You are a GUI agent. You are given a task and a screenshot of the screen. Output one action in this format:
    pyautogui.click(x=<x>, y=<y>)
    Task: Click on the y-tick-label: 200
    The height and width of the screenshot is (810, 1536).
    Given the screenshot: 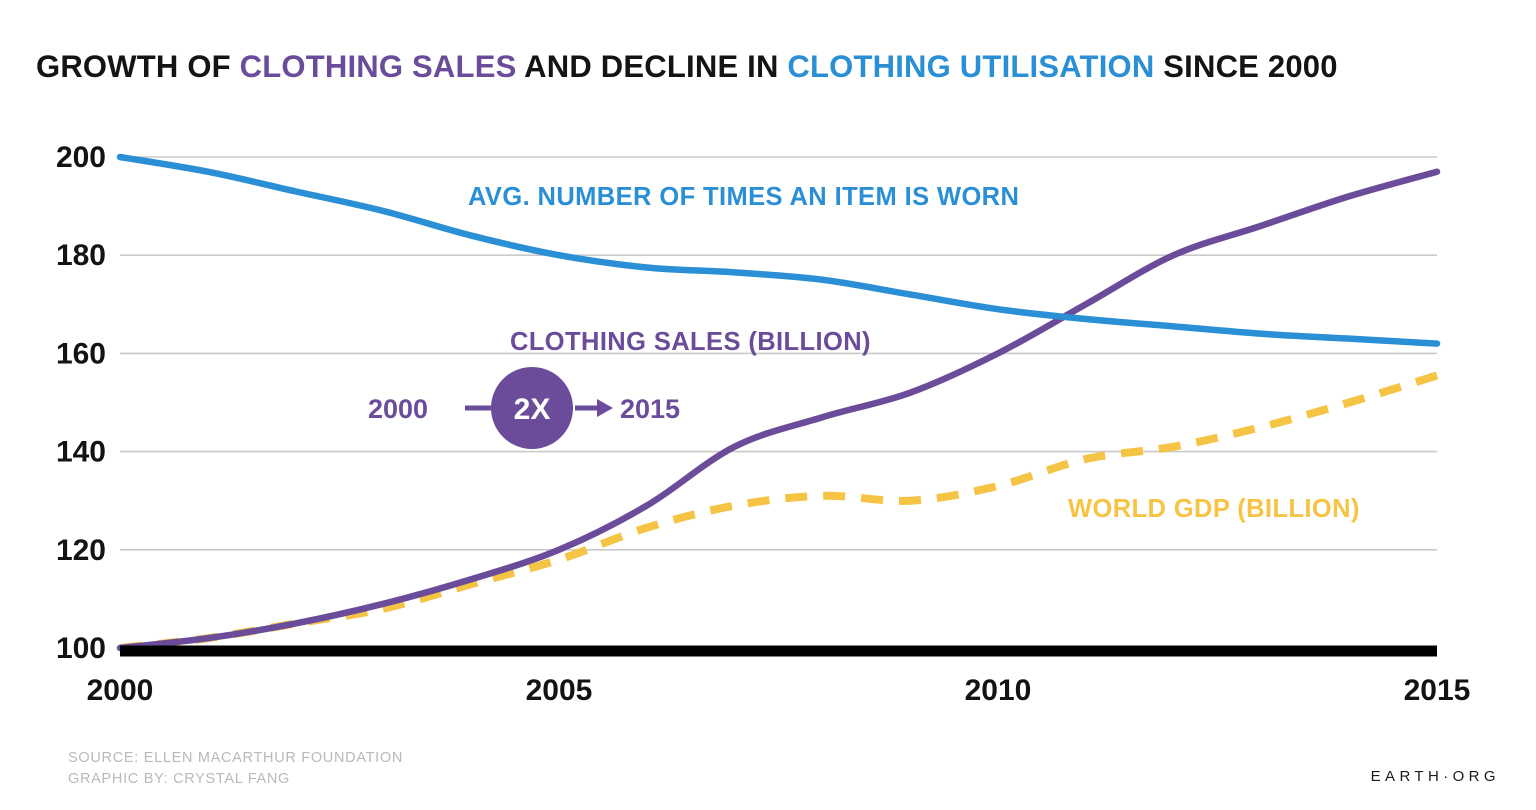 What is the action you would take?
    pyautogui.click(x=81, y=157)
    